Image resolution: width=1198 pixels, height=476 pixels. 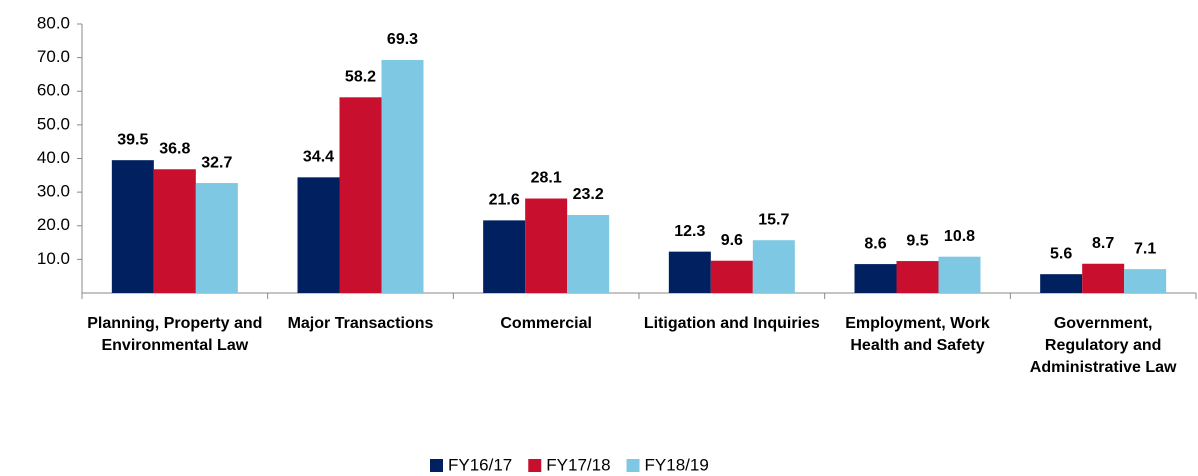 What do you see at coordinates (132, 139) in the screenshot?
I see `value-label: 39.5` at bounding box center [132, 139].